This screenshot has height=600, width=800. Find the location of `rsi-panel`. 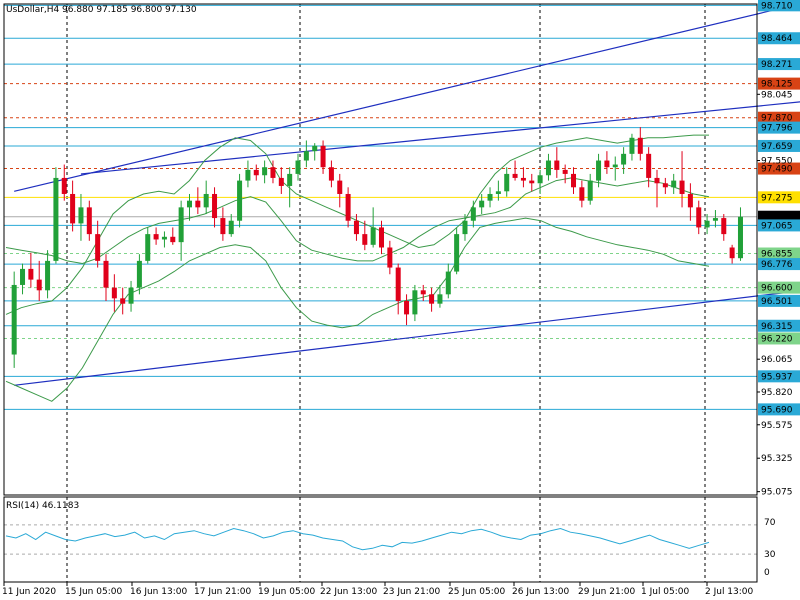

rsi-panel is located at coordinates (380, 539).